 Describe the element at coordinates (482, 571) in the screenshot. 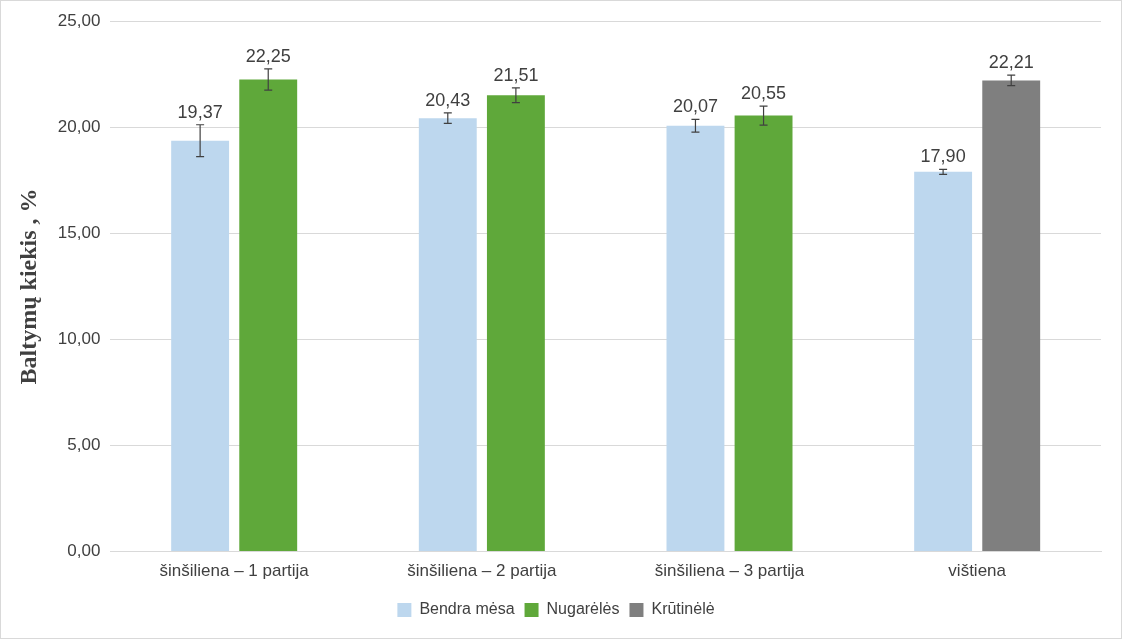

I see `x-tick-label: šinšiliena – 2 partija` at that location.